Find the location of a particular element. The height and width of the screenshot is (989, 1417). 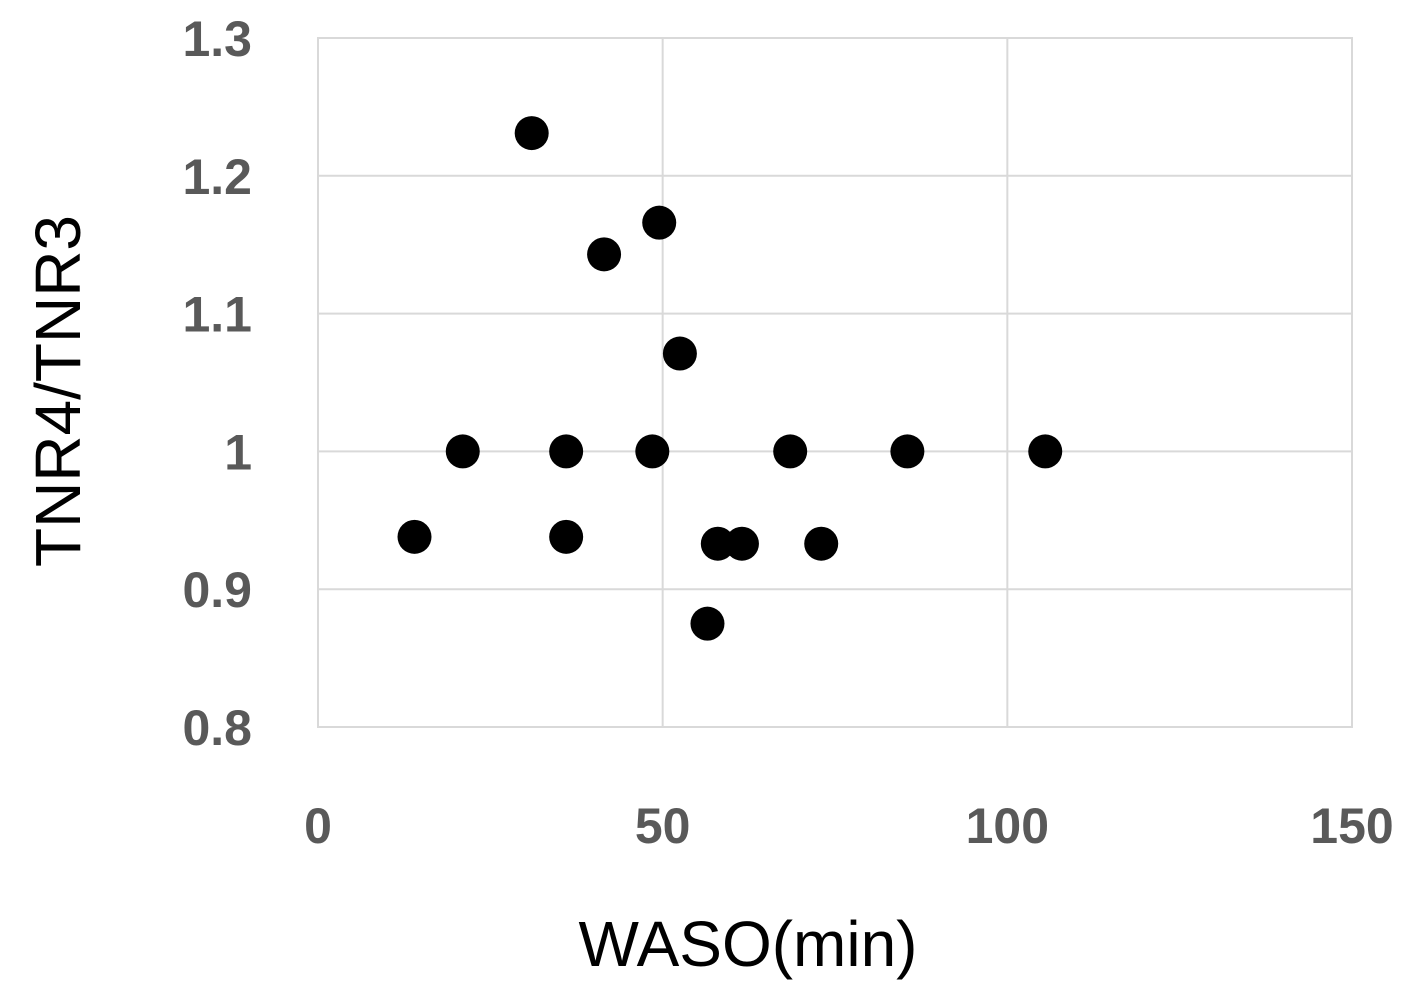

y-tick-label: 1.3 is located at coordinates (217, 39).